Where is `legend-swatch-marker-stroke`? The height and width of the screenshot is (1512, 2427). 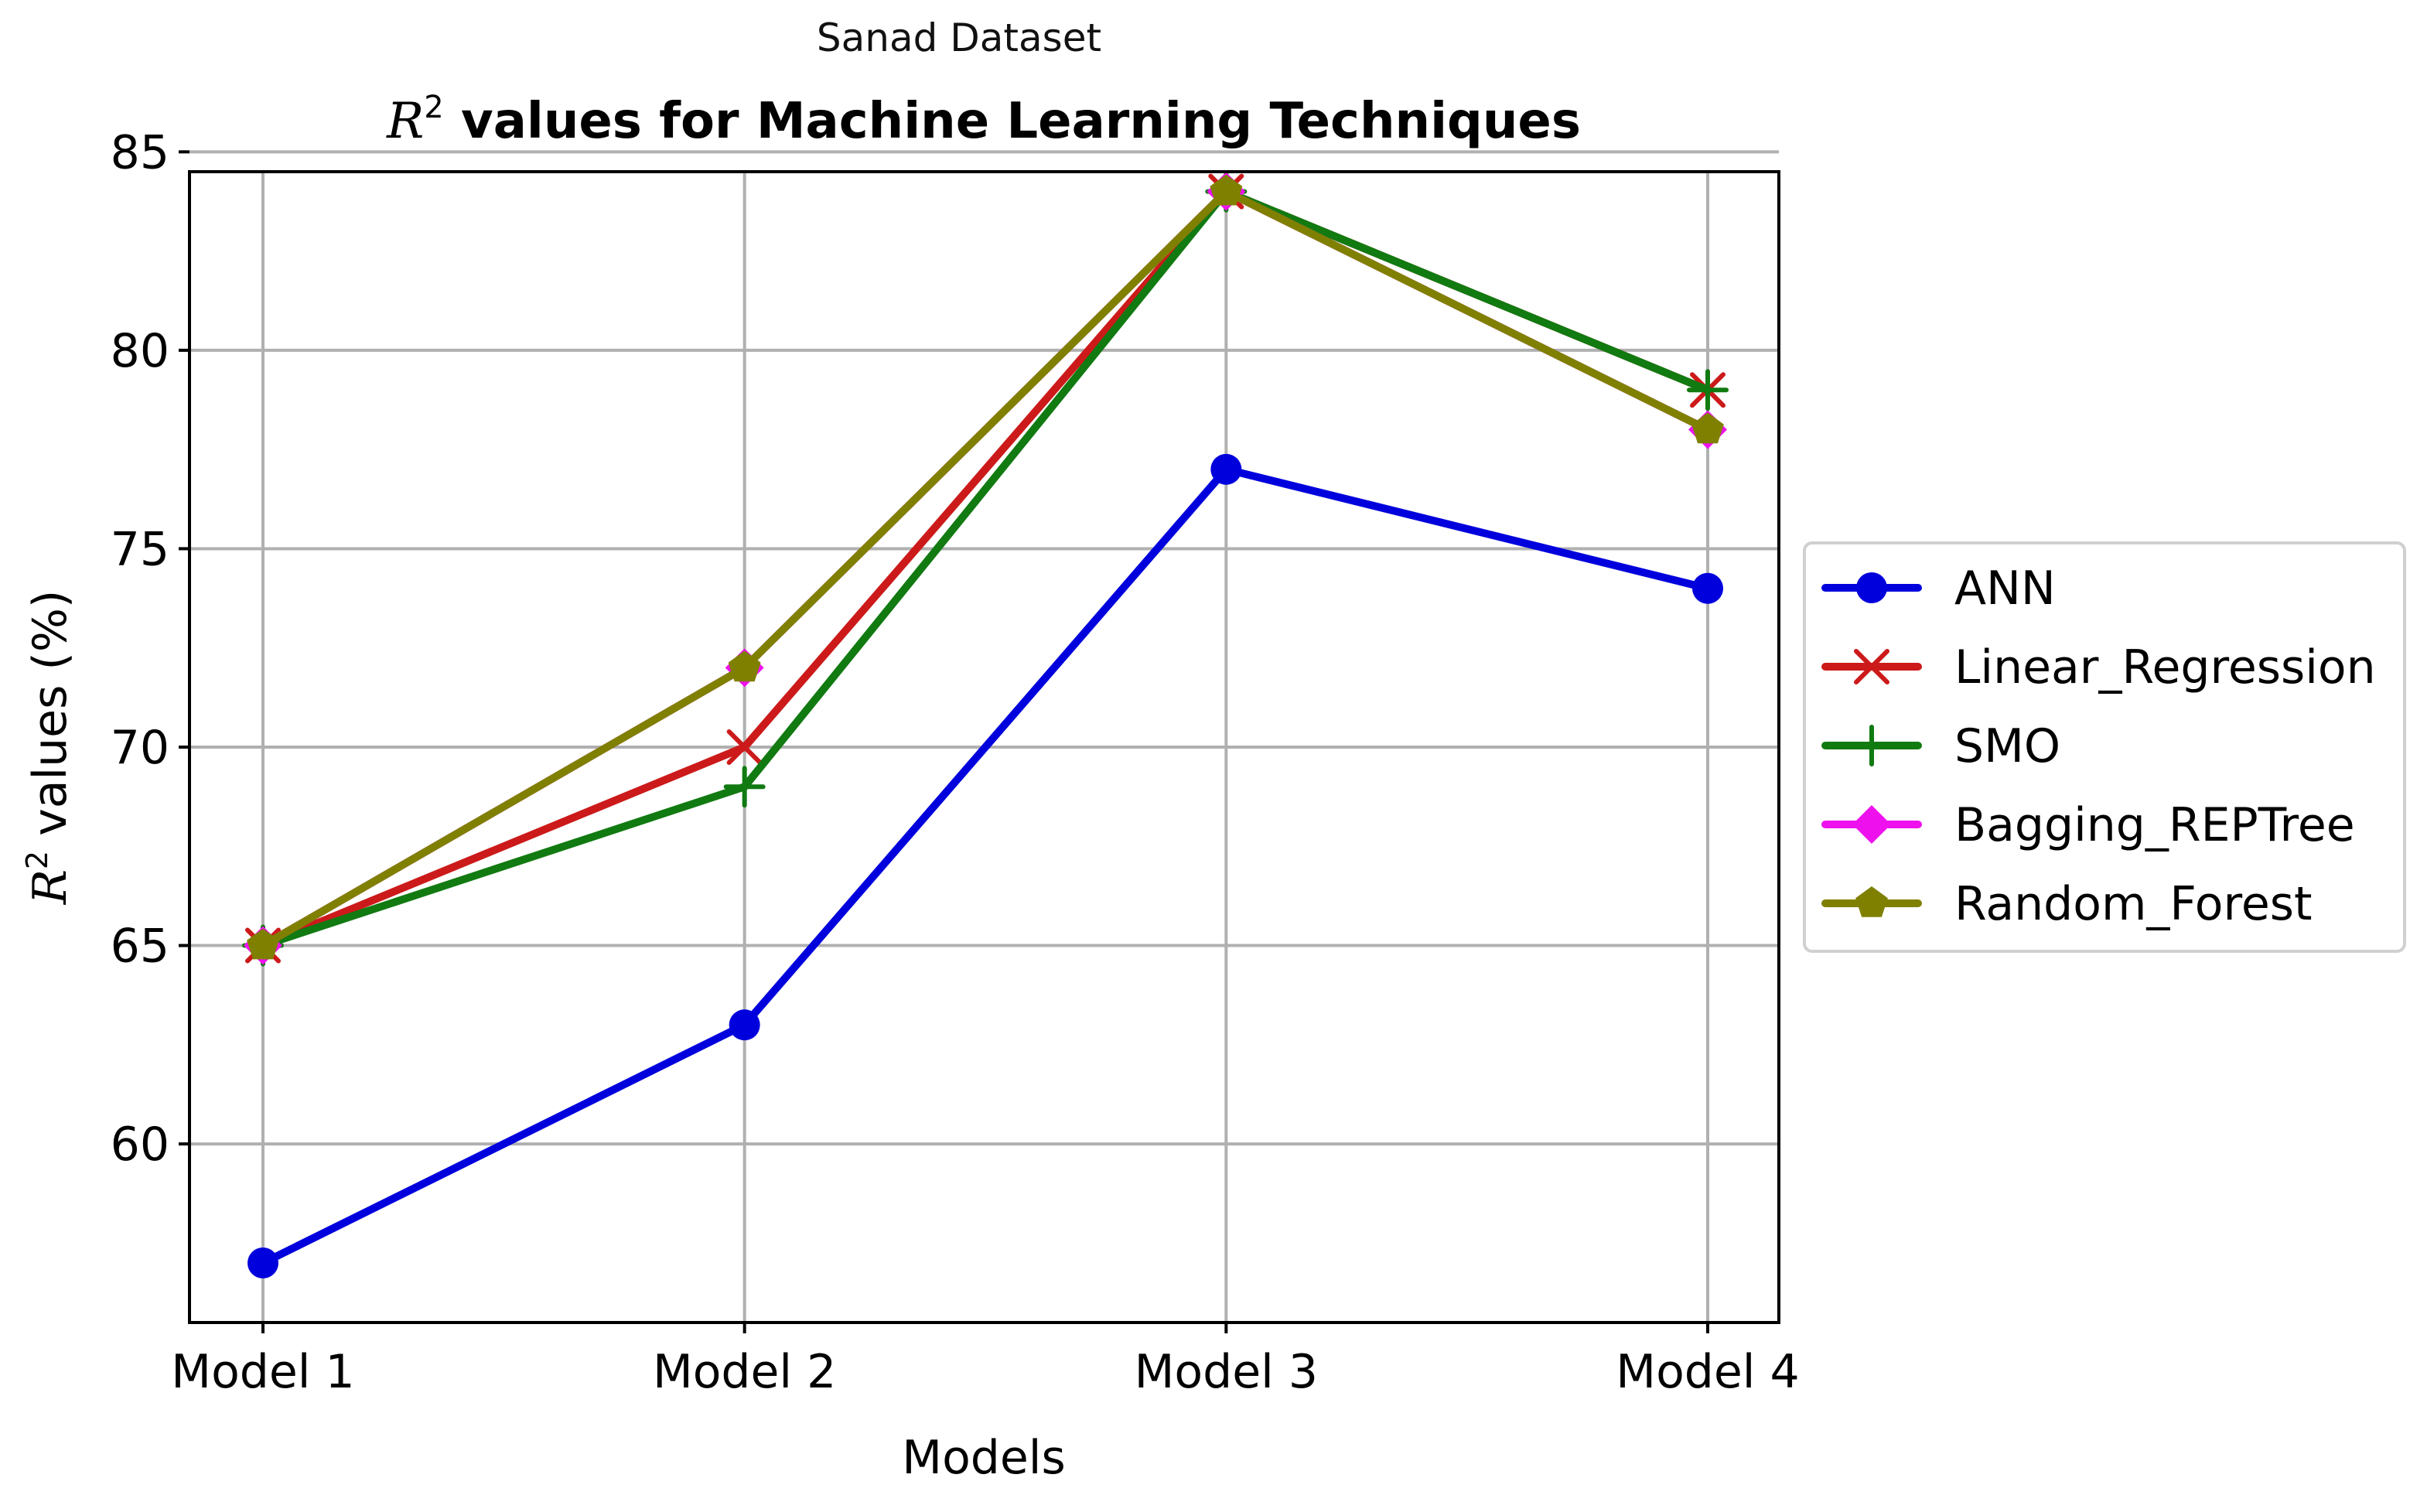
legend-swatch-marker-stroke is located at coordinates (1871, 666).